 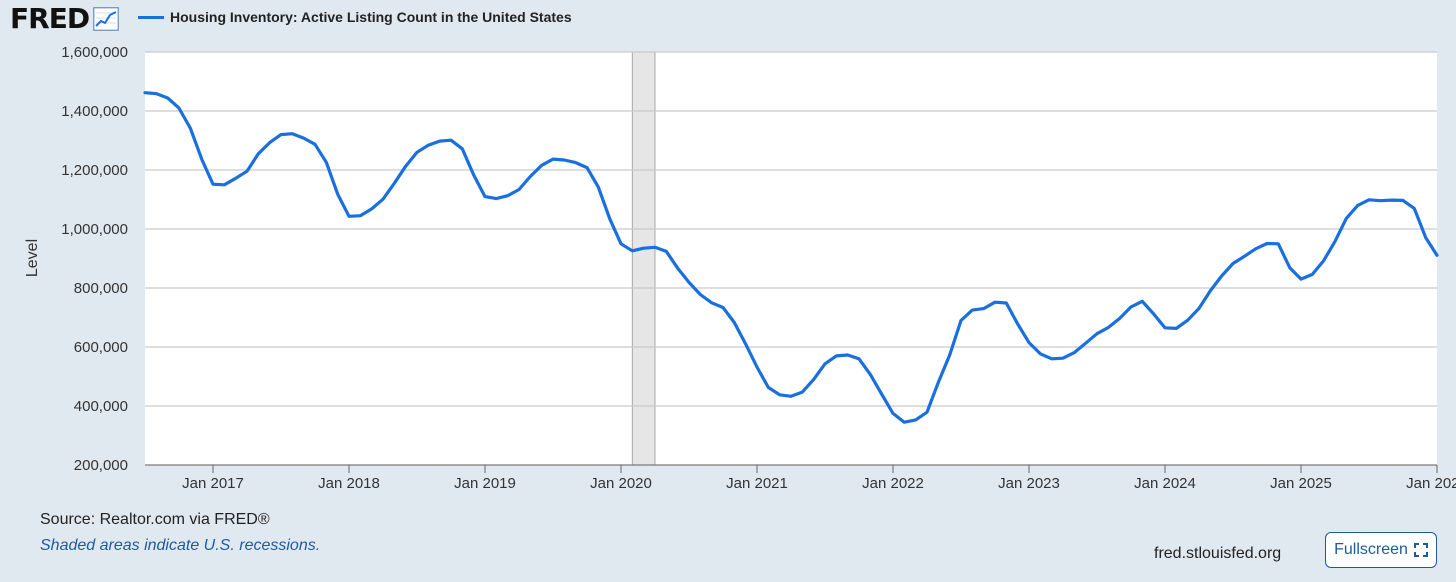 What do you see at coordinates (485, 483) in the screenshot?
I see `x-tick-label: Jan 2019` at bounding box center [485, 483].